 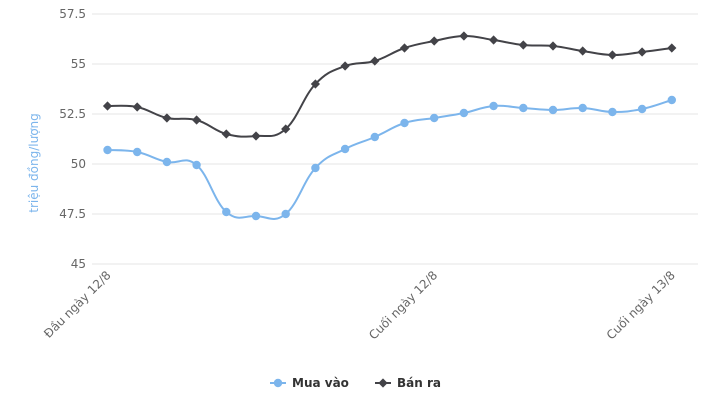 I want to click on legend-item: Mua vào, so click(x=309, y=383).